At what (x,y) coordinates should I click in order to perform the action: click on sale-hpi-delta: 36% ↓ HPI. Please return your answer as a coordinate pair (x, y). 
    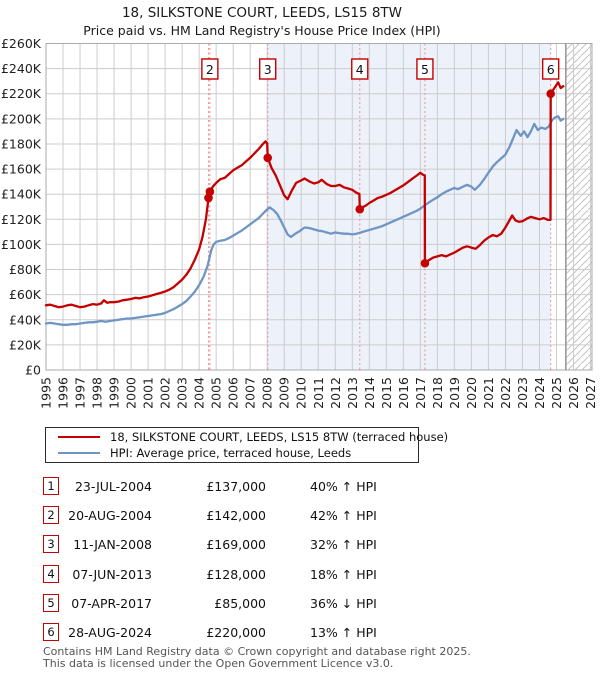
    Looking at the image, I should click on (343, 603).